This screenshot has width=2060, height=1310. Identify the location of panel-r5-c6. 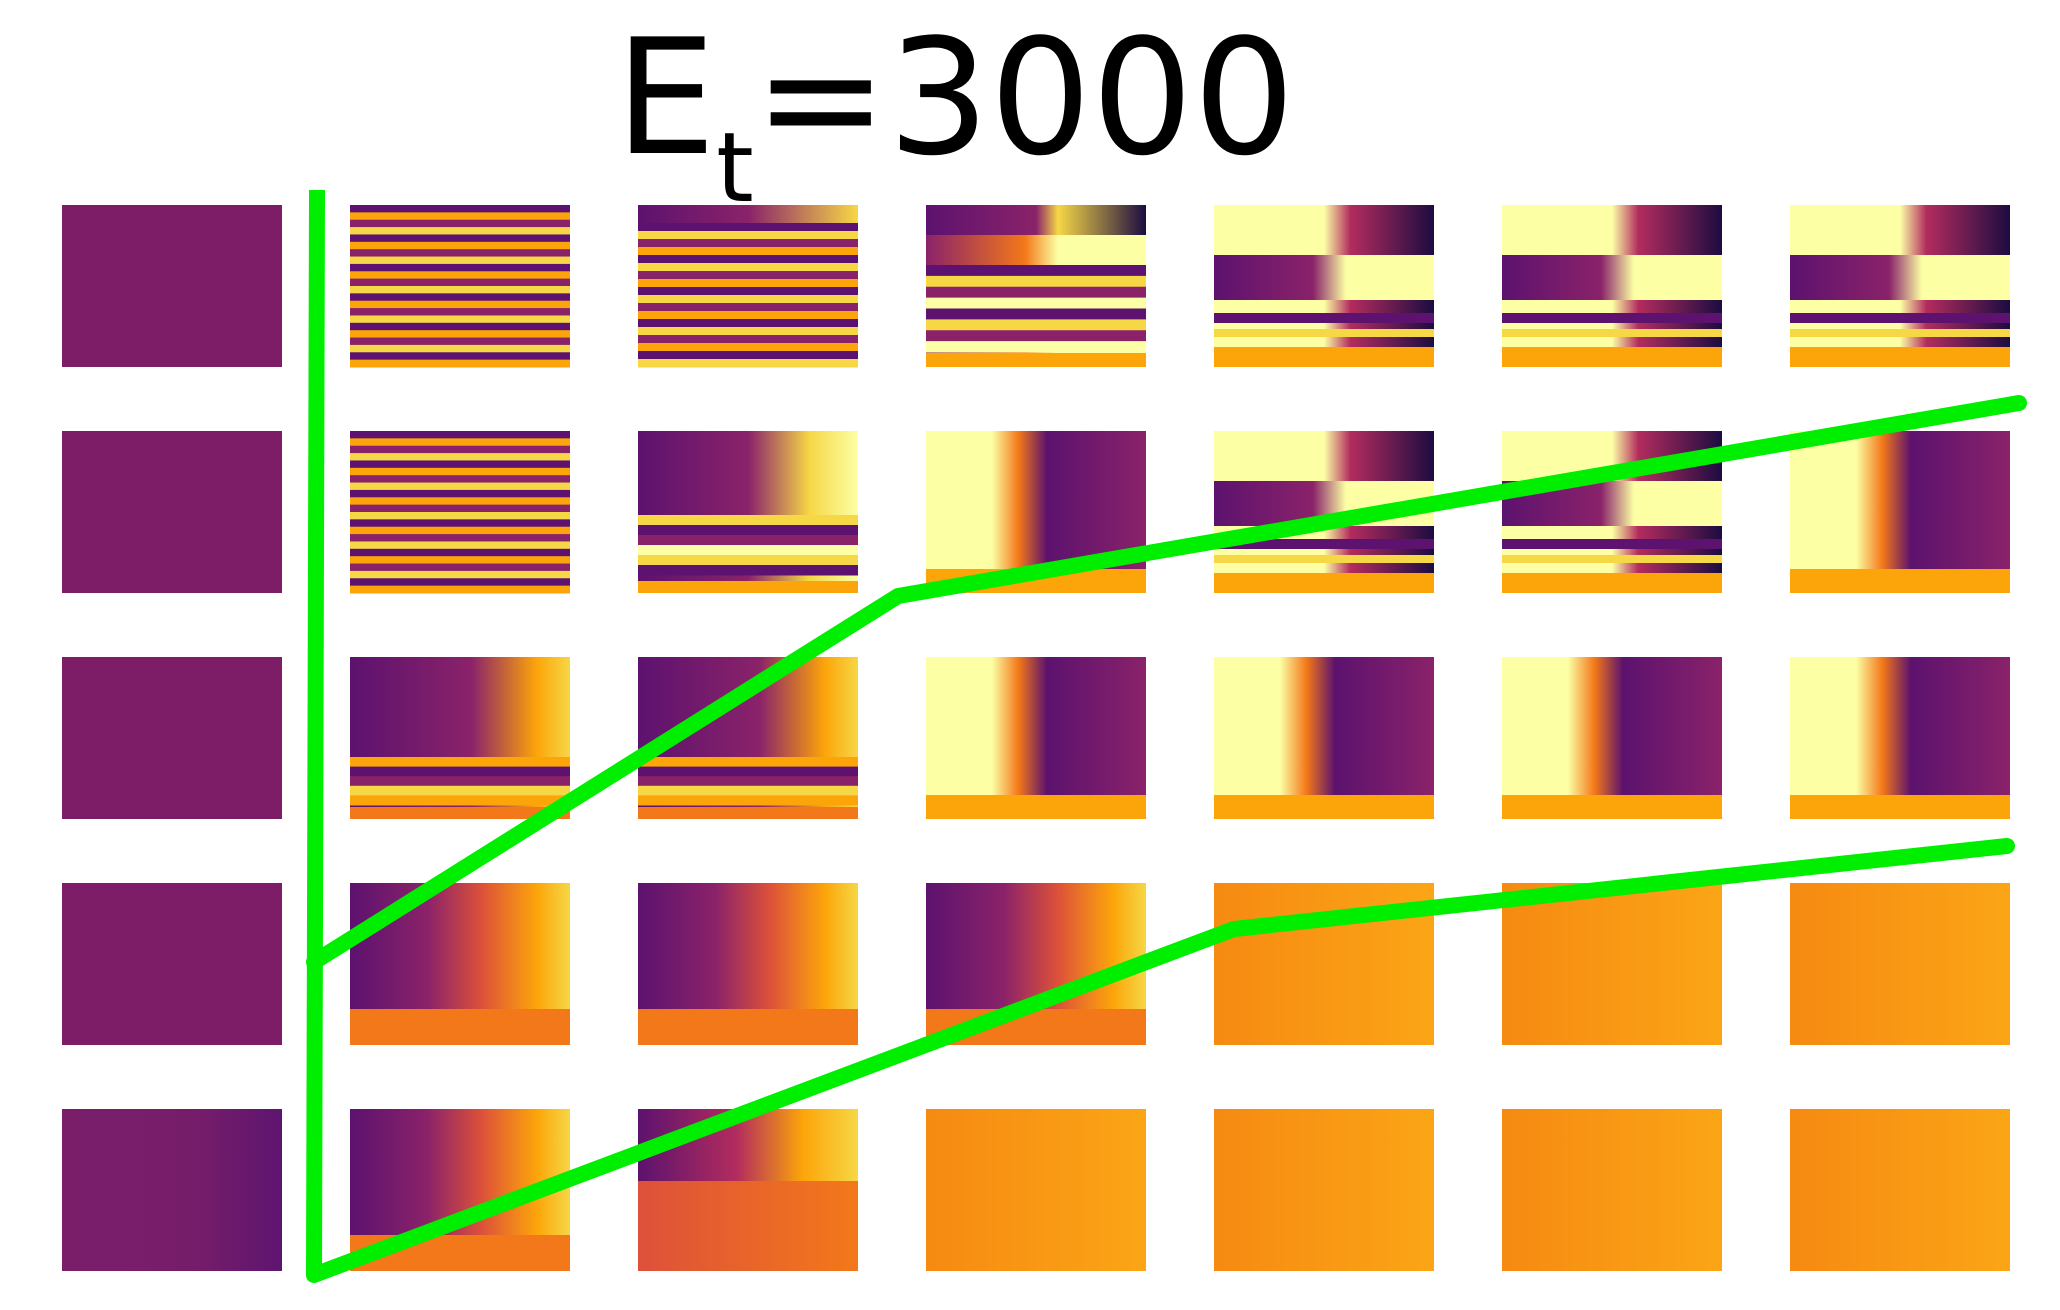
(1612, 1190).